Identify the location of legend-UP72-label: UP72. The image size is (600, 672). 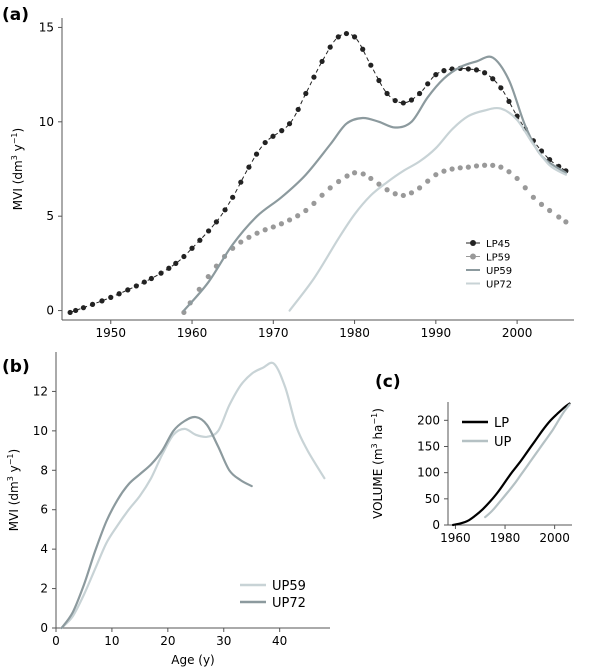
(499, 285).